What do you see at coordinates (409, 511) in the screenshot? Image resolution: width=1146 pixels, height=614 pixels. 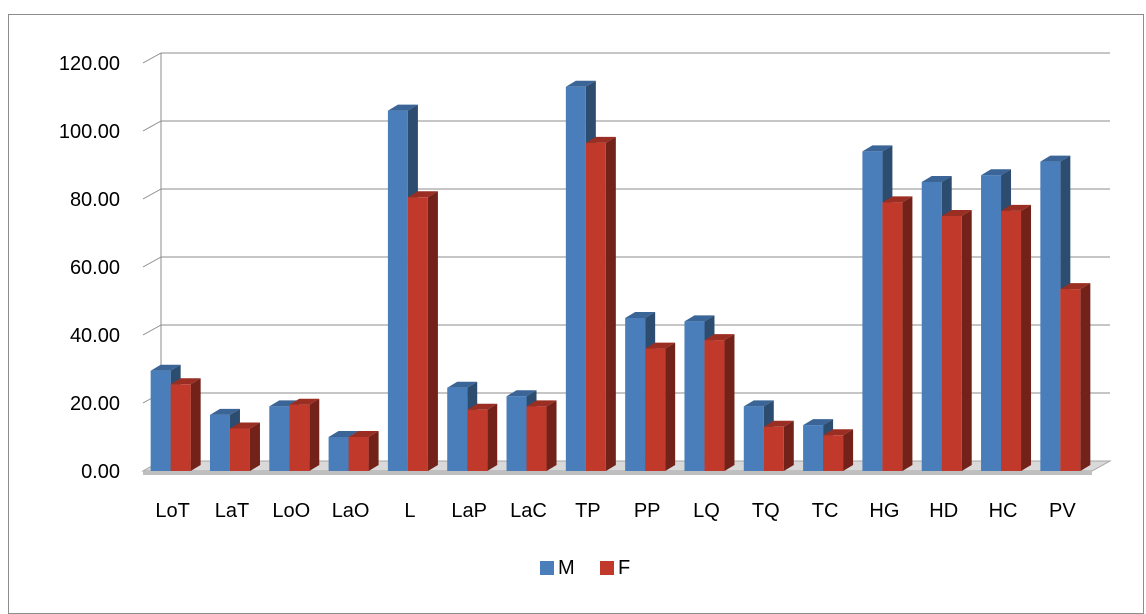 I see `x-tick-label: L` at bounding box center [409, 511].